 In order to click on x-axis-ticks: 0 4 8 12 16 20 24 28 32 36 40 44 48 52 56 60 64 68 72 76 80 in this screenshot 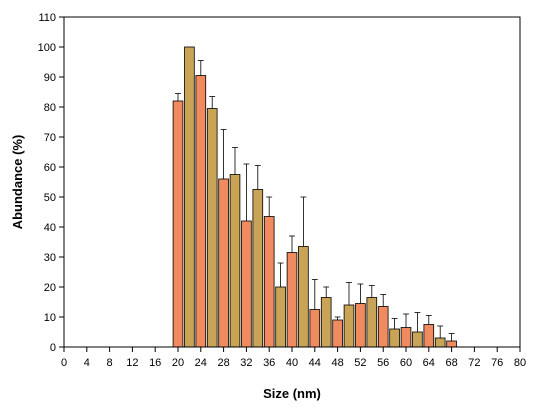, I will do `click(293, 358)`.